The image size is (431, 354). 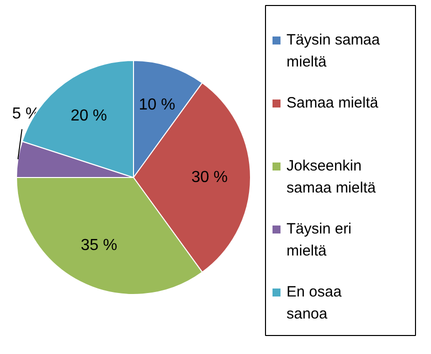 What do you see at coordinates (99, 245) in the screenshot?
I see `data-label: 35 %` at bounding box center [99, 245].